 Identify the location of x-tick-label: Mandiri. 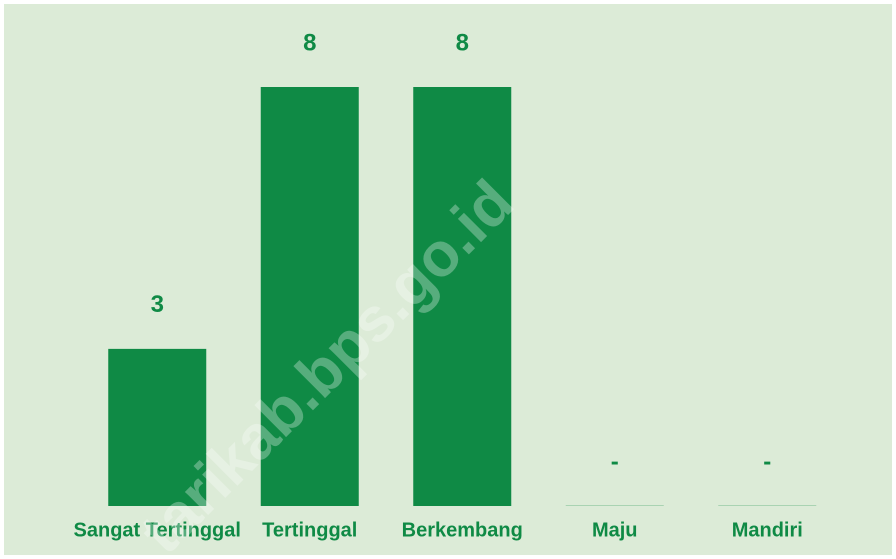
(767, 530).